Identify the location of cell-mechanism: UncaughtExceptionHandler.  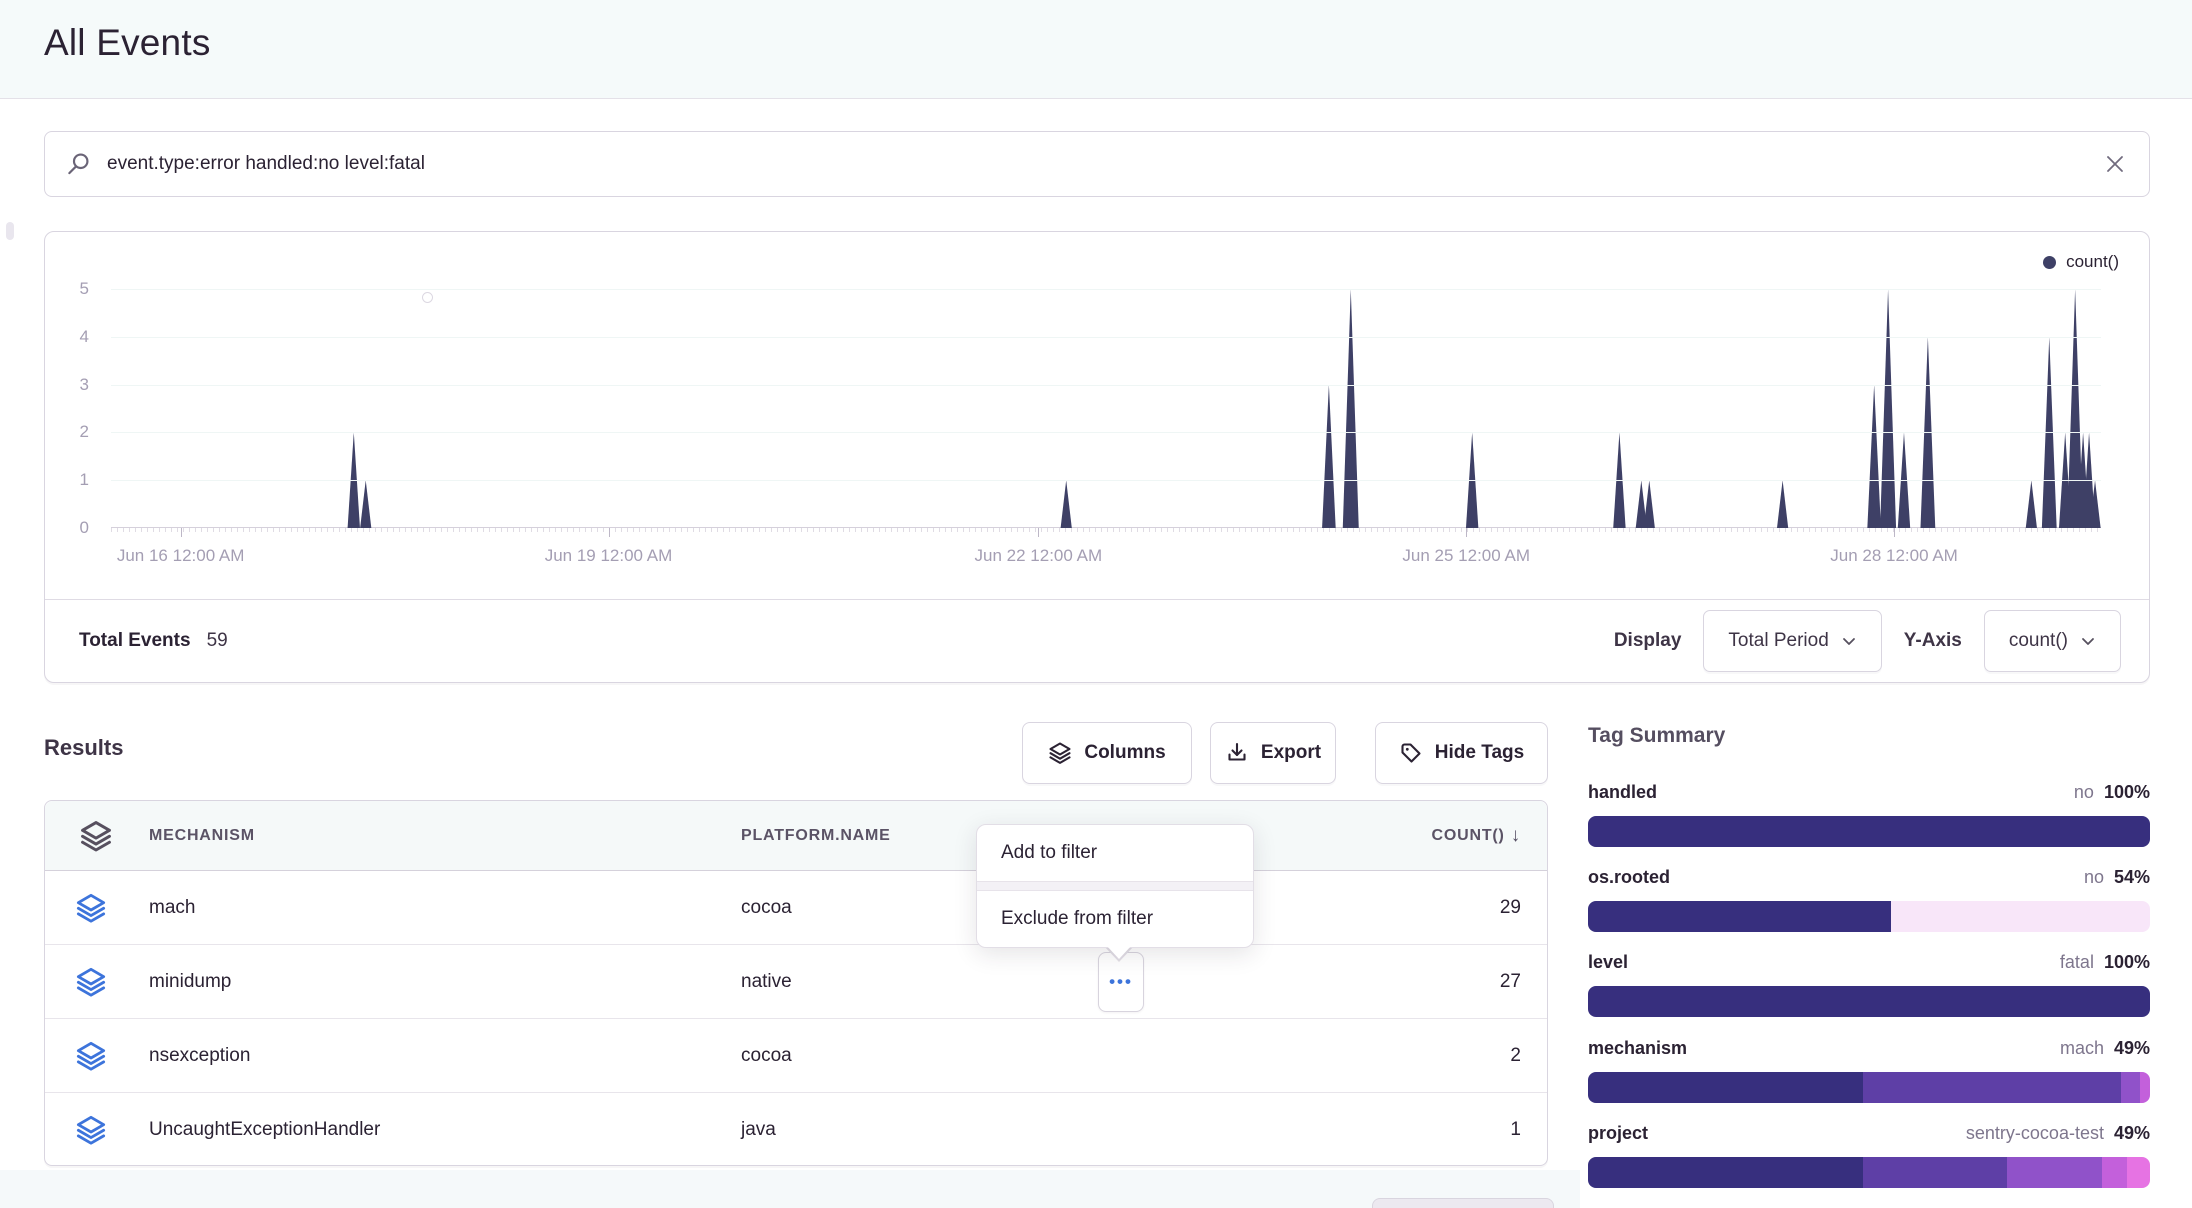
(265, 1129).